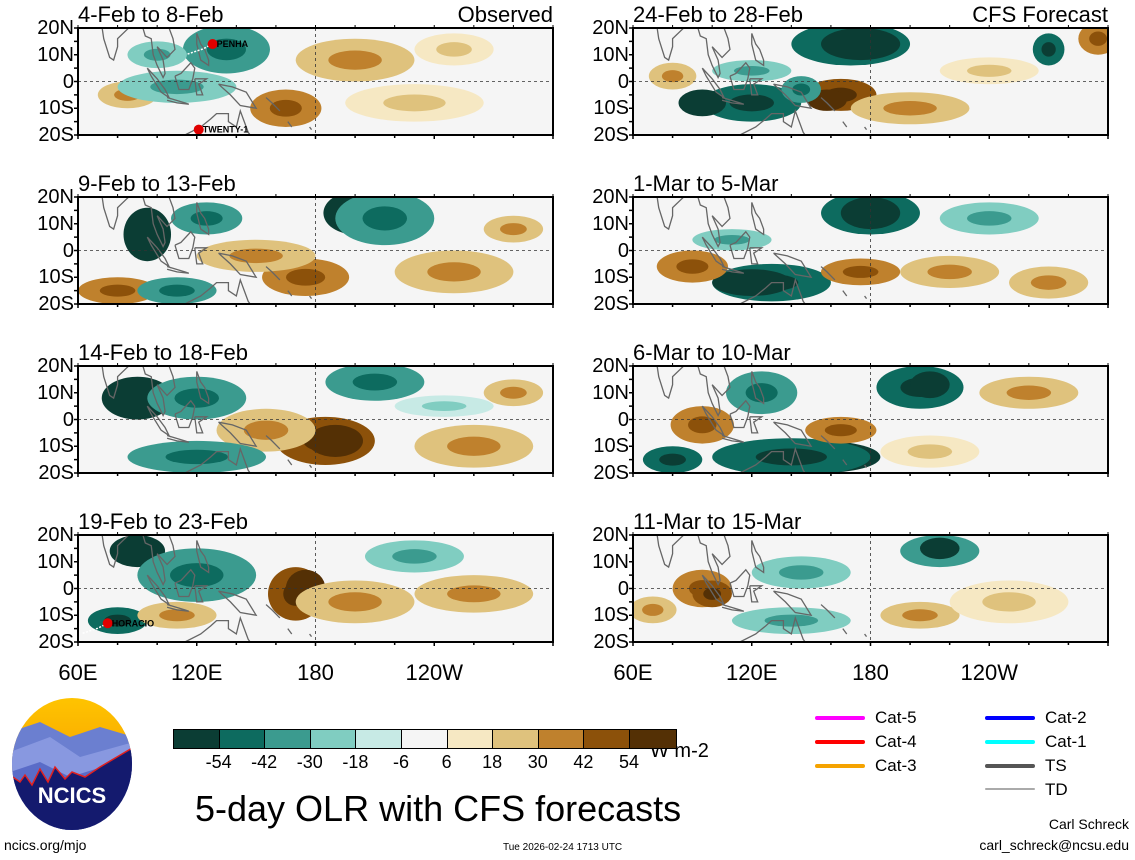 This screenshot has width=1135, height=860. What do you see at coordinates (438, 808) in the screenshot?
I see `main-title: 5-day OLR with CFS forecasts` at bounding box center [438, 808].